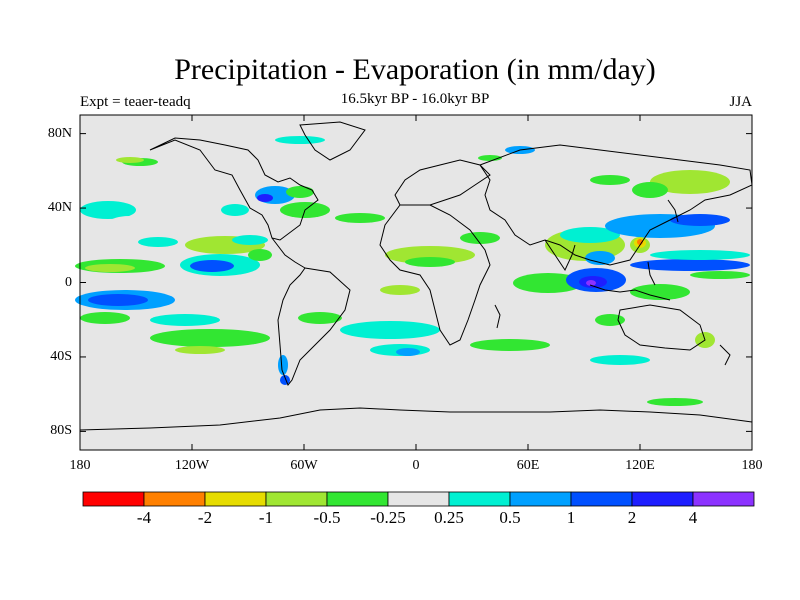  I want to click on coastline-antarctica, so click(416, 419).